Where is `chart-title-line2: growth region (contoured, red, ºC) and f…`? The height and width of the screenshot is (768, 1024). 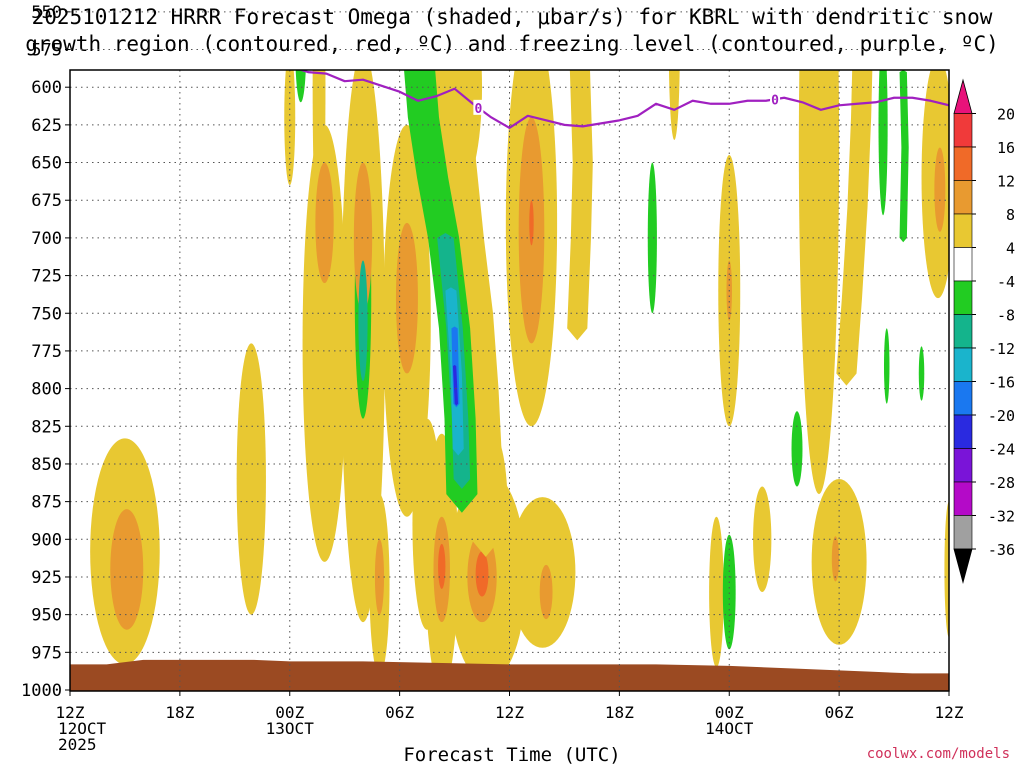 chart-title-line2: growth region (contoured, red, ºC) and f… is located at coordinates (512, 44).